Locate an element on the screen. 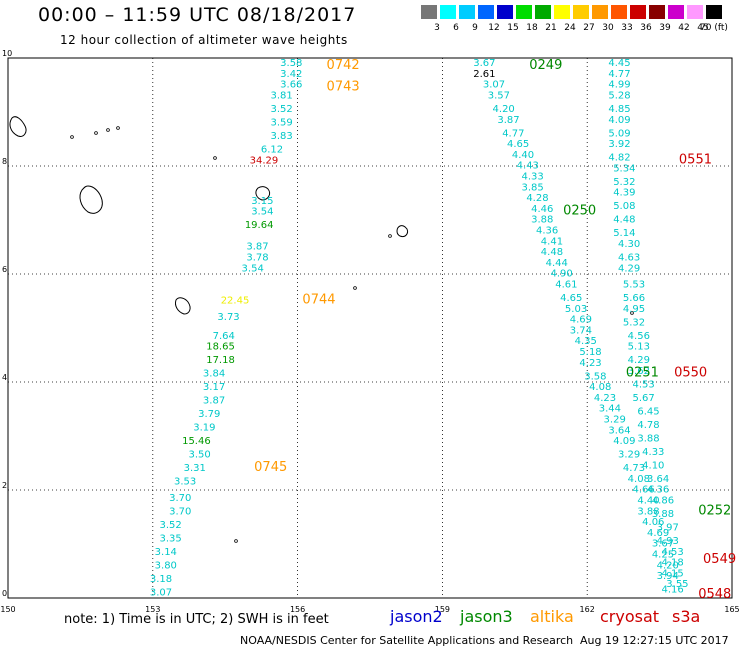 The height and width of the screenshot is (650, 740). colorbar-label: 27 is located at coordinates (589, 28).